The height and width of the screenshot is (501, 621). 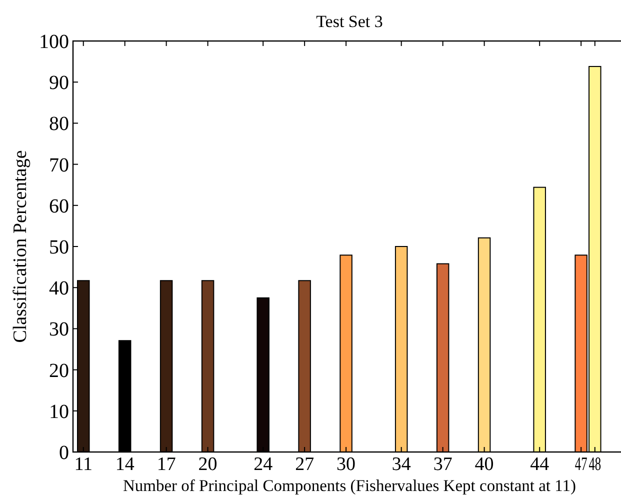 I want to click on x-tick-label: 17, so click(x=166, y=464).